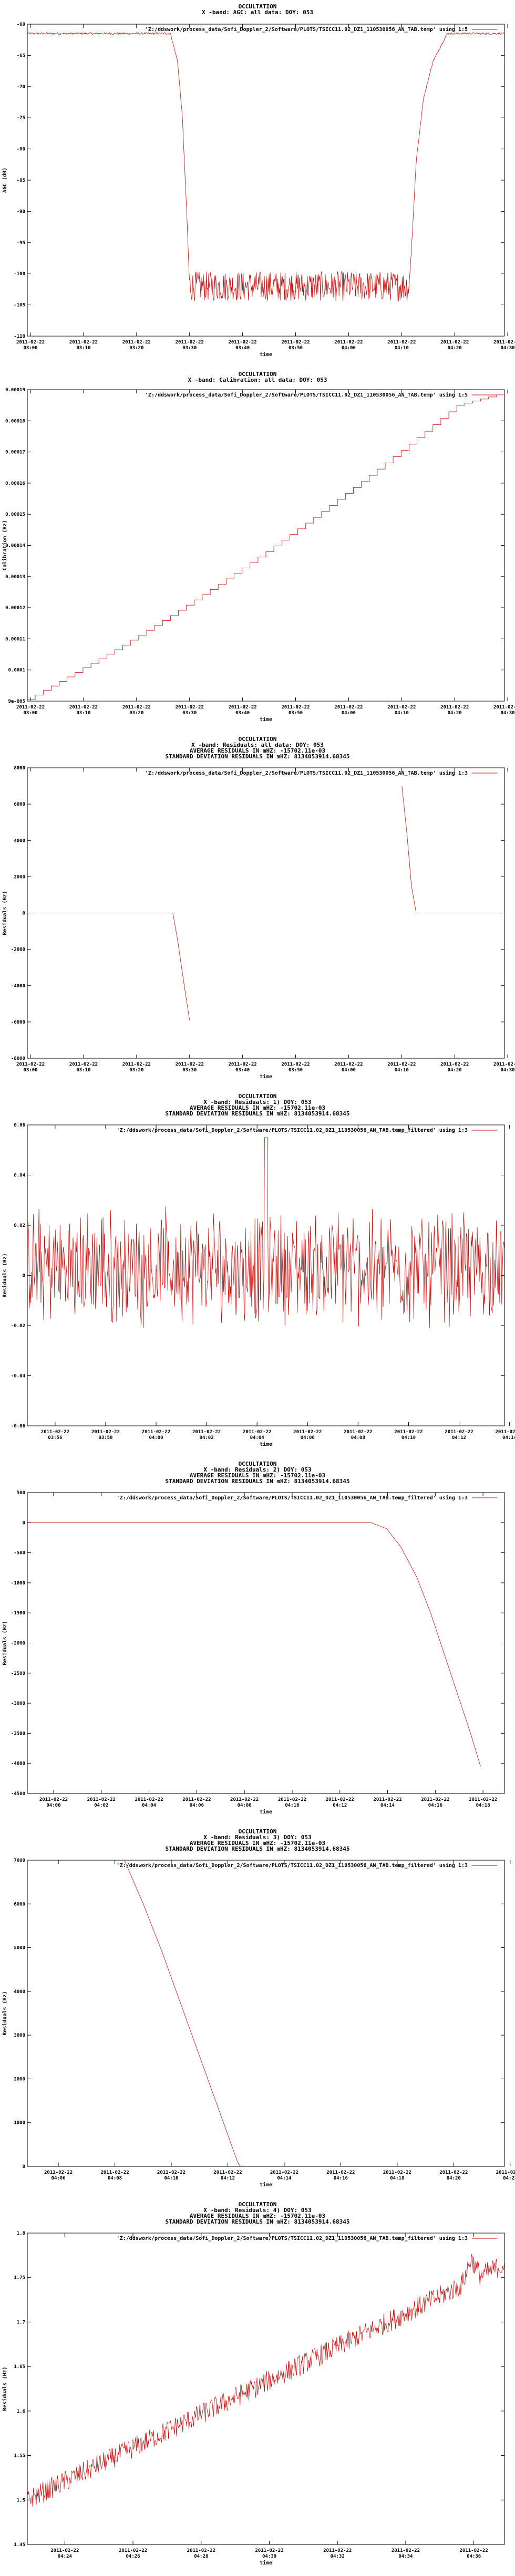 Image resolution: width=515 pixels, height=2576 pixels. What do you see at coordinates (136, 713) in the screenshot?
I see `x-tick-time: 03:20` at bounding box center [136, 713].